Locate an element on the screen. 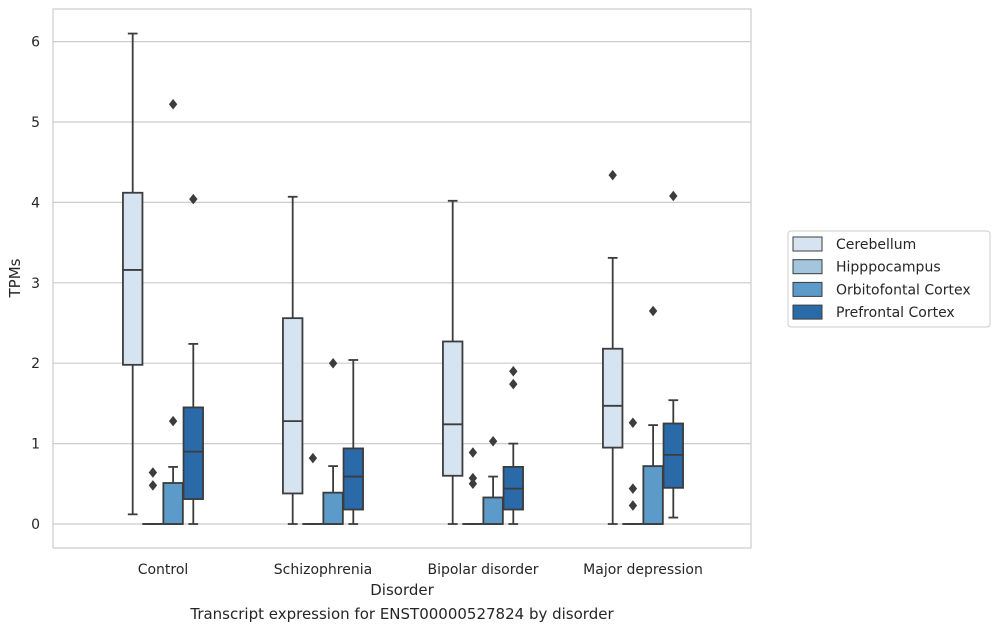  x-axis-label: Disorder is located at coordinates (402, 590).